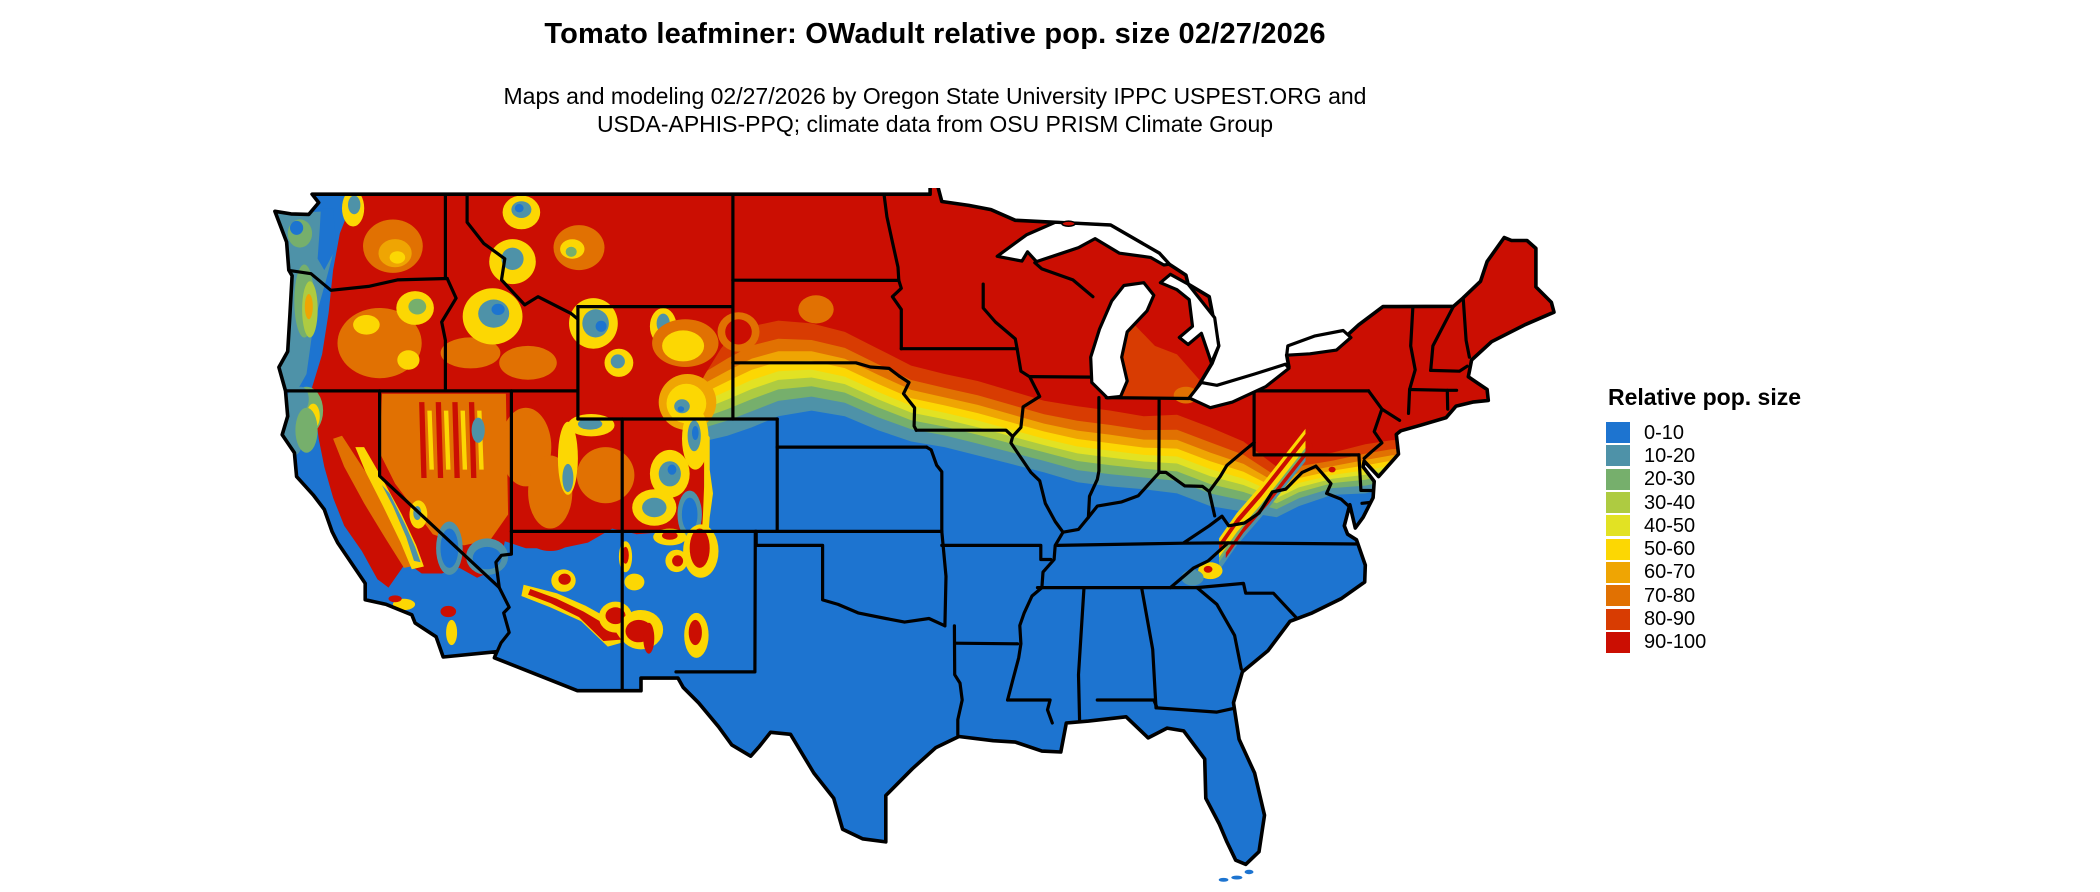 Image resolution: width=2100 pixels, height=892 pixels. I want to click on legend-row: 50-60, so click(1746, 548).